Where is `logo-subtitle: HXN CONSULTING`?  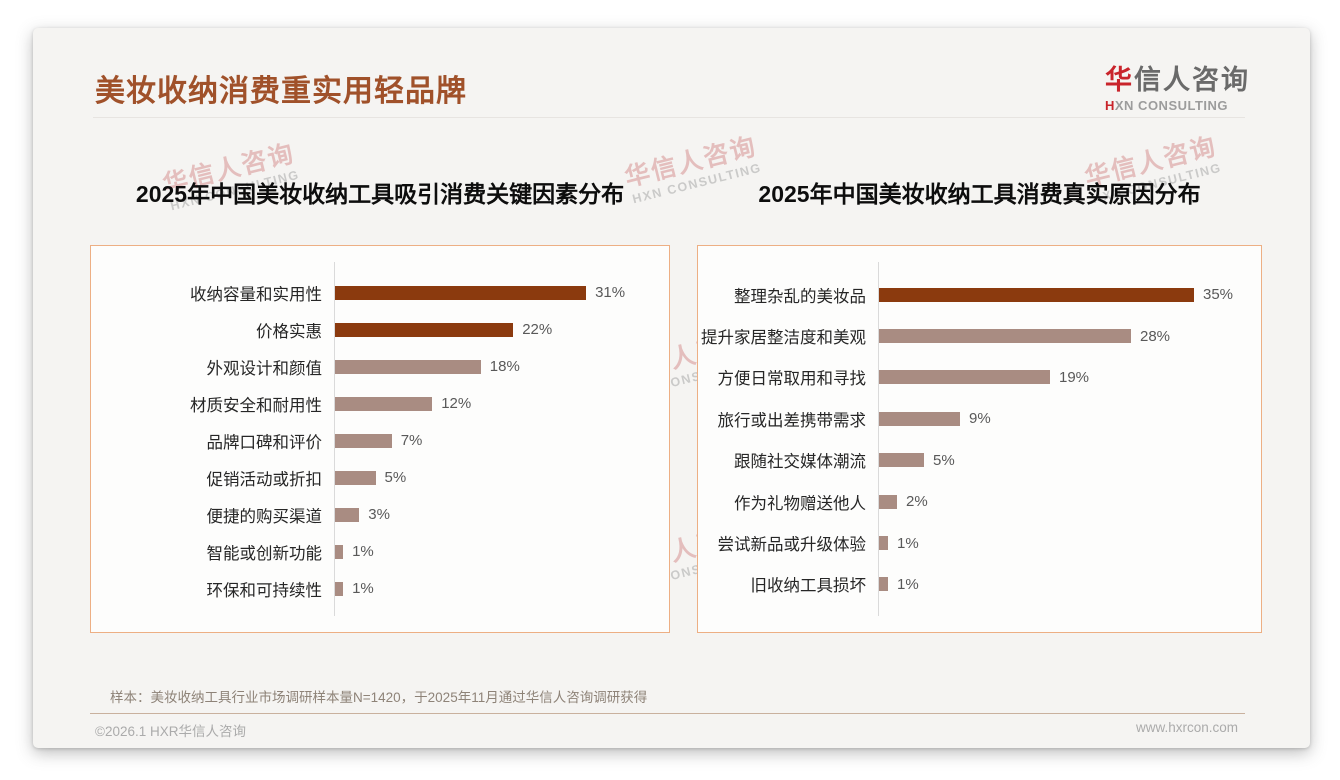 logo-subtitle: HXN CONSULTING is located at coordinates (1177, 105).